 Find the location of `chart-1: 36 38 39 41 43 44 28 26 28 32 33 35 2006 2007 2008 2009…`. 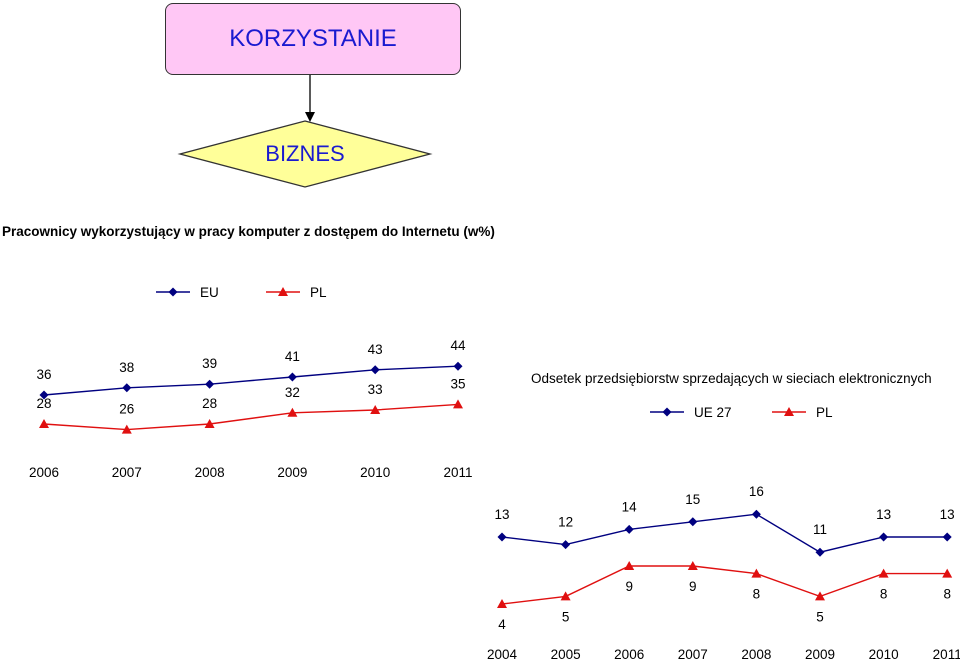

chart-1: 36 38 39 41 43 44 28 26 28 32 33 35 2006 2007 2008 2009… is located at coordinates (251, 382).